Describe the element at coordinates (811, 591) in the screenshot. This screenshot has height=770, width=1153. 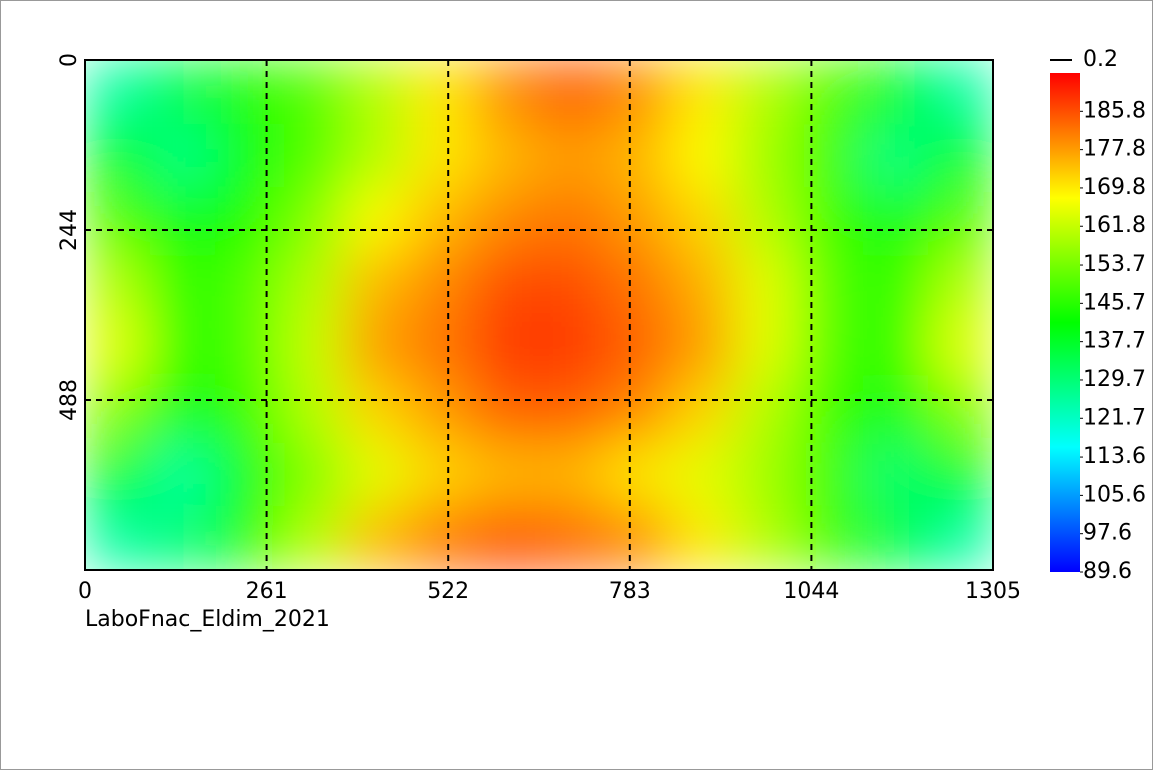
I see `x-tick-label: 1044` at that location.